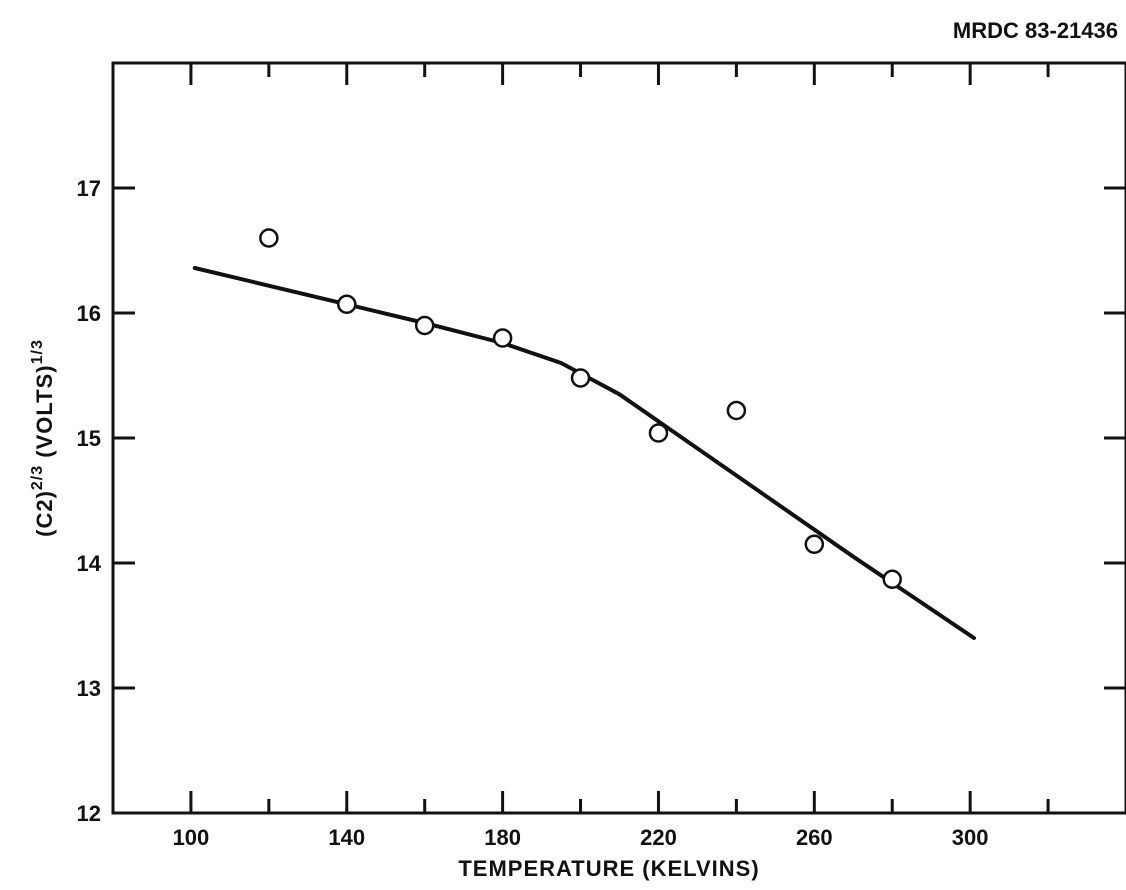  Describe the element at coordinates (89, 563) in the screenshot. I see `y-tick-label: 14` at that location.